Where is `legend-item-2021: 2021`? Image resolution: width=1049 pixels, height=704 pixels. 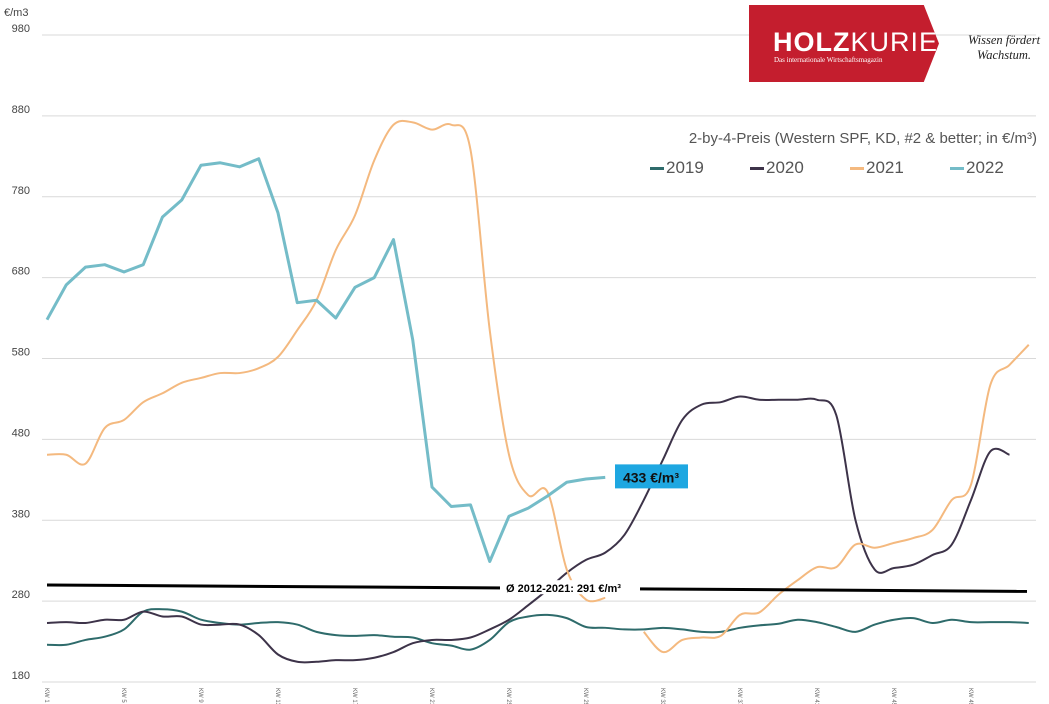 legend-item-2021: 2021 is located at coordinates (900, 168).